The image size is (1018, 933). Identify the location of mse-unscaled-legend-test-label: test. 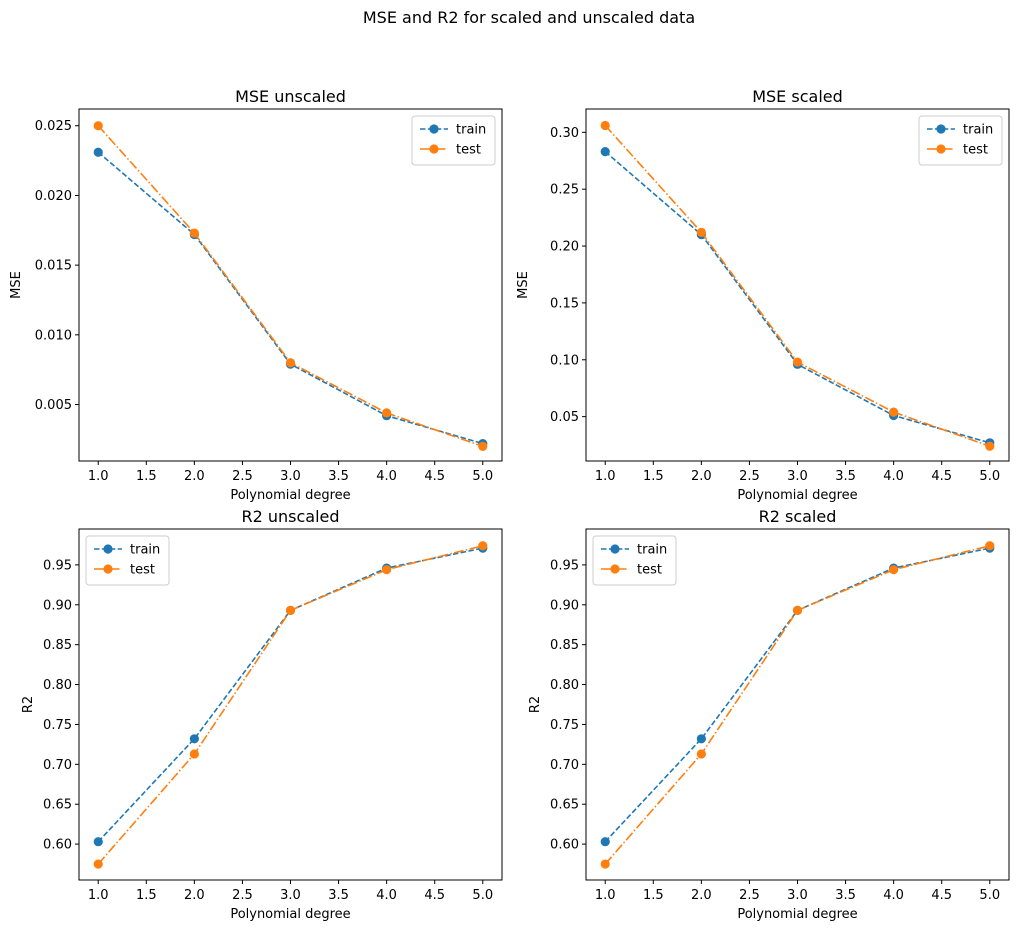
(468, 150).